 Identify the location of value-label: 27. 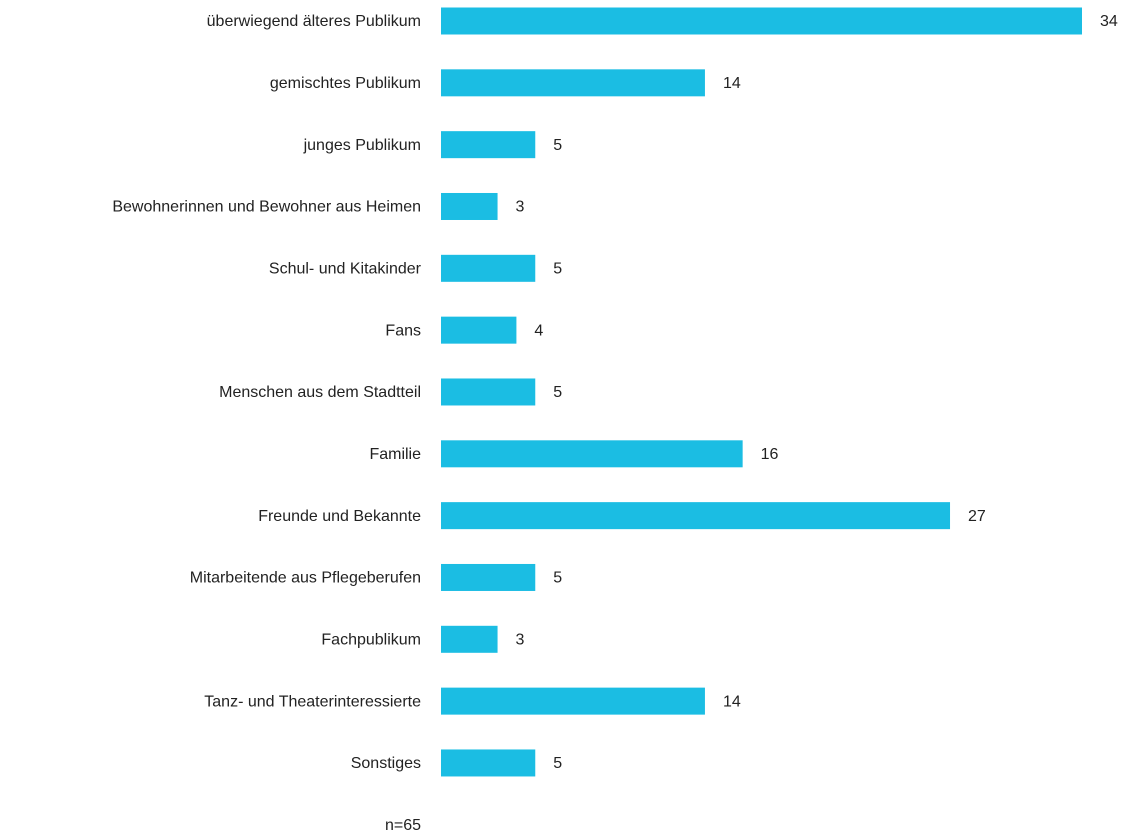
(977, 516).